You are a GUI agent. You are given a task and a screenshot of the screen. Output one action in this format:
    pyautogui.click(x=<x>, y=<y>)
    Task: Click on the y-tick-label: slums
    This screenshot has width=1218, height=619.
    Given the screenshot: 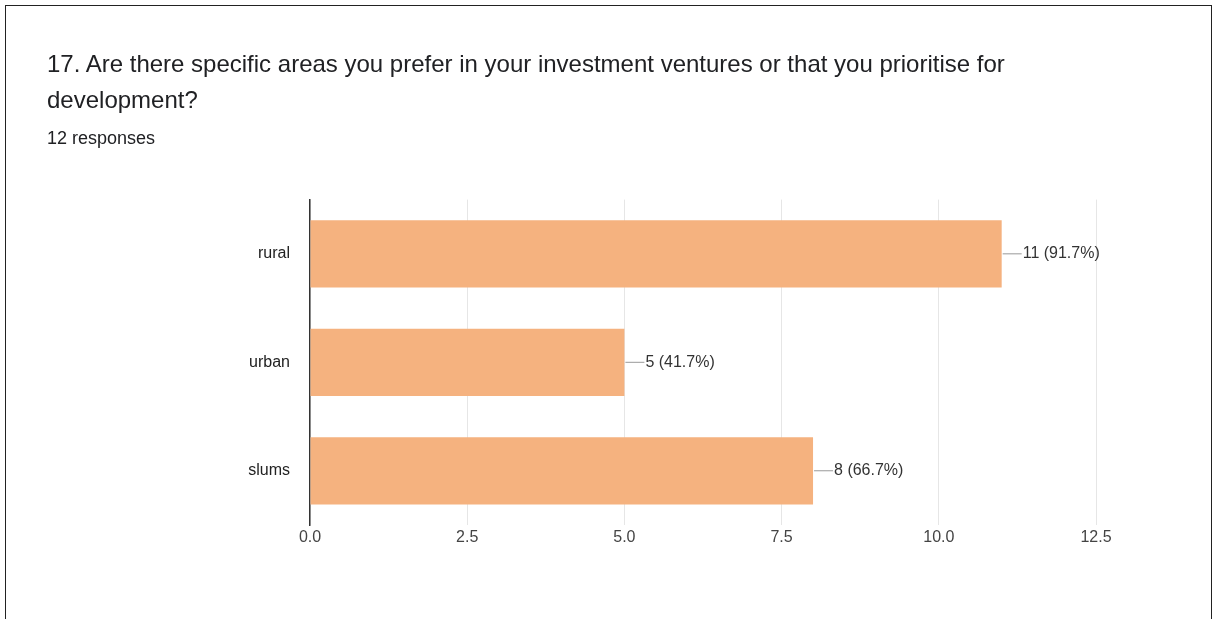 What is the action you would take?
    pyautogui.click(x=269, y=470)
    